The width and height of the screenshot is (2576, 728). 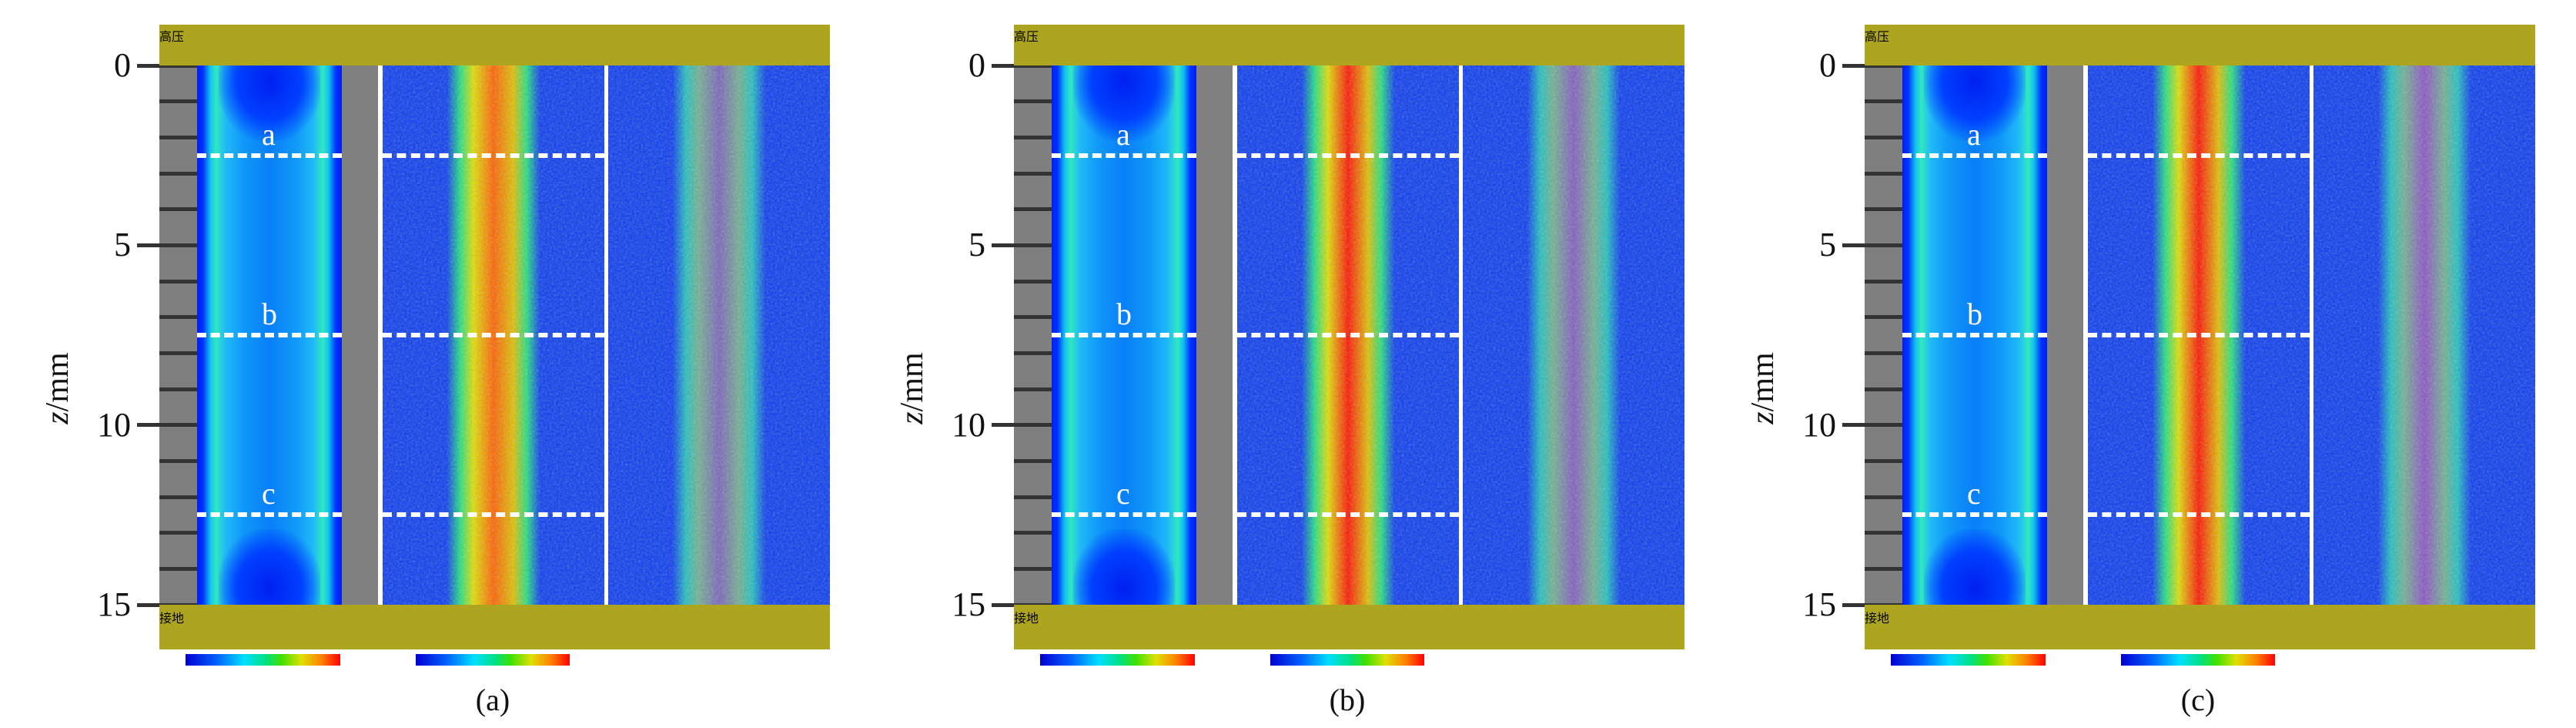 I want to click on section-line-c, so click(x=269, y=515).